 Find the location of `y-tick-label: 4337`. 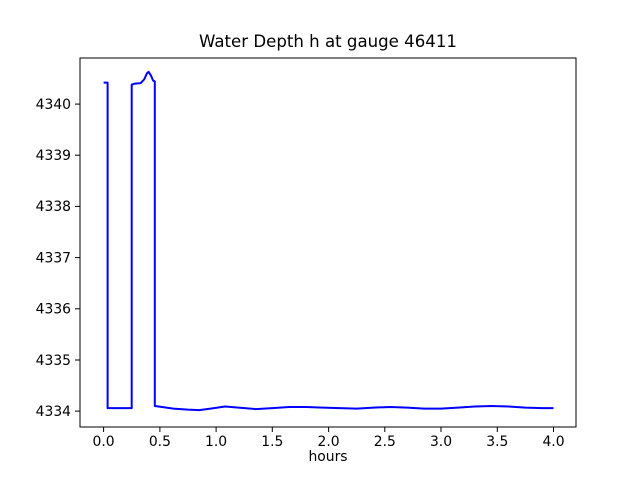

y-tick-label: 4337 is located at coordinates (53, 258).